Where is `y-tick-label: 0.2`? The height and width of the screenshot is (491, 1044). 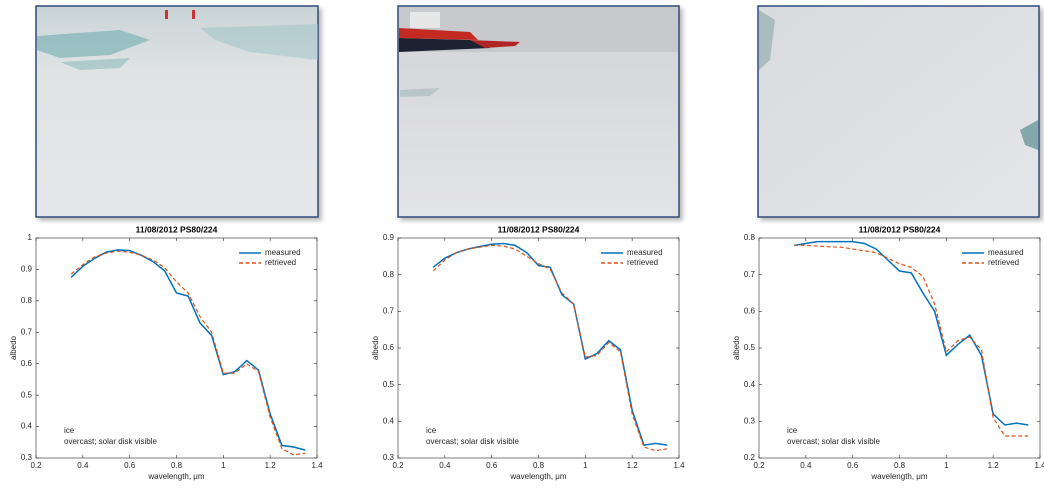
y-tick-label: 0.2 is located at coordinates (750, 457).